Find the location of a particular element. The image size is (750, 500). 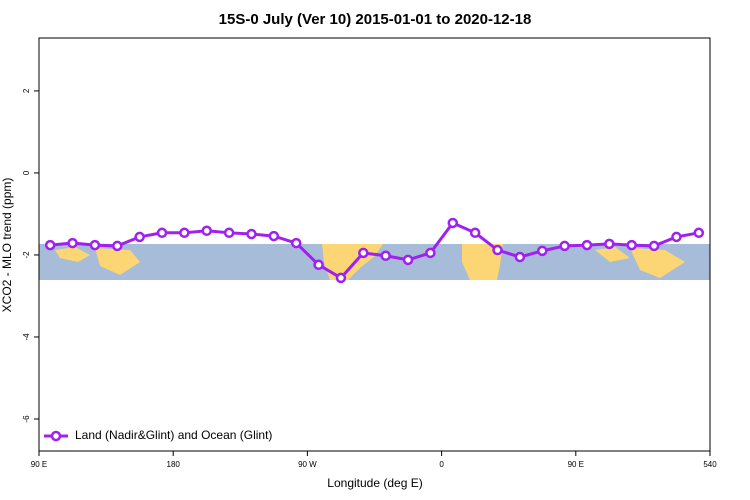

x-tick-label: 90 W is located at coordinates (307, 464).